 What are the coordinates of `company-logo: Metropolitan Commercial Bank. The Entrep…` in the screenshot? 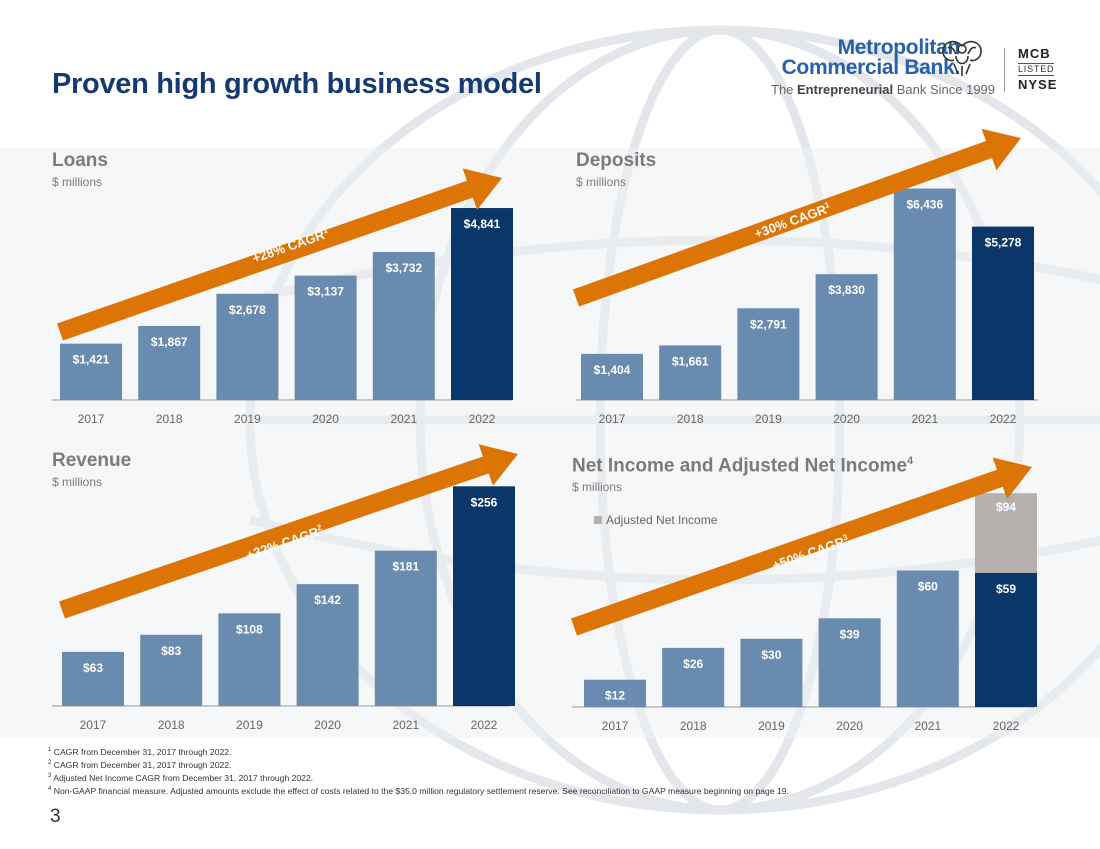 It's located at (918, 69).